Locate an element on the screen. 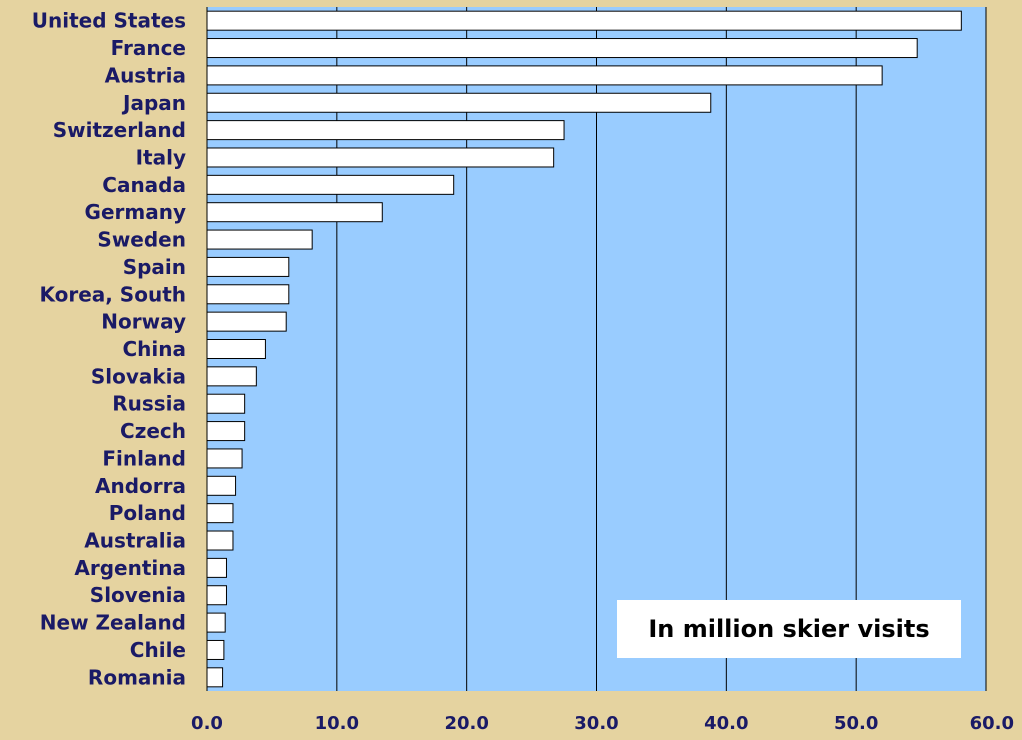  annotation-box: In million skier visits is located at coordinates (789, 629).